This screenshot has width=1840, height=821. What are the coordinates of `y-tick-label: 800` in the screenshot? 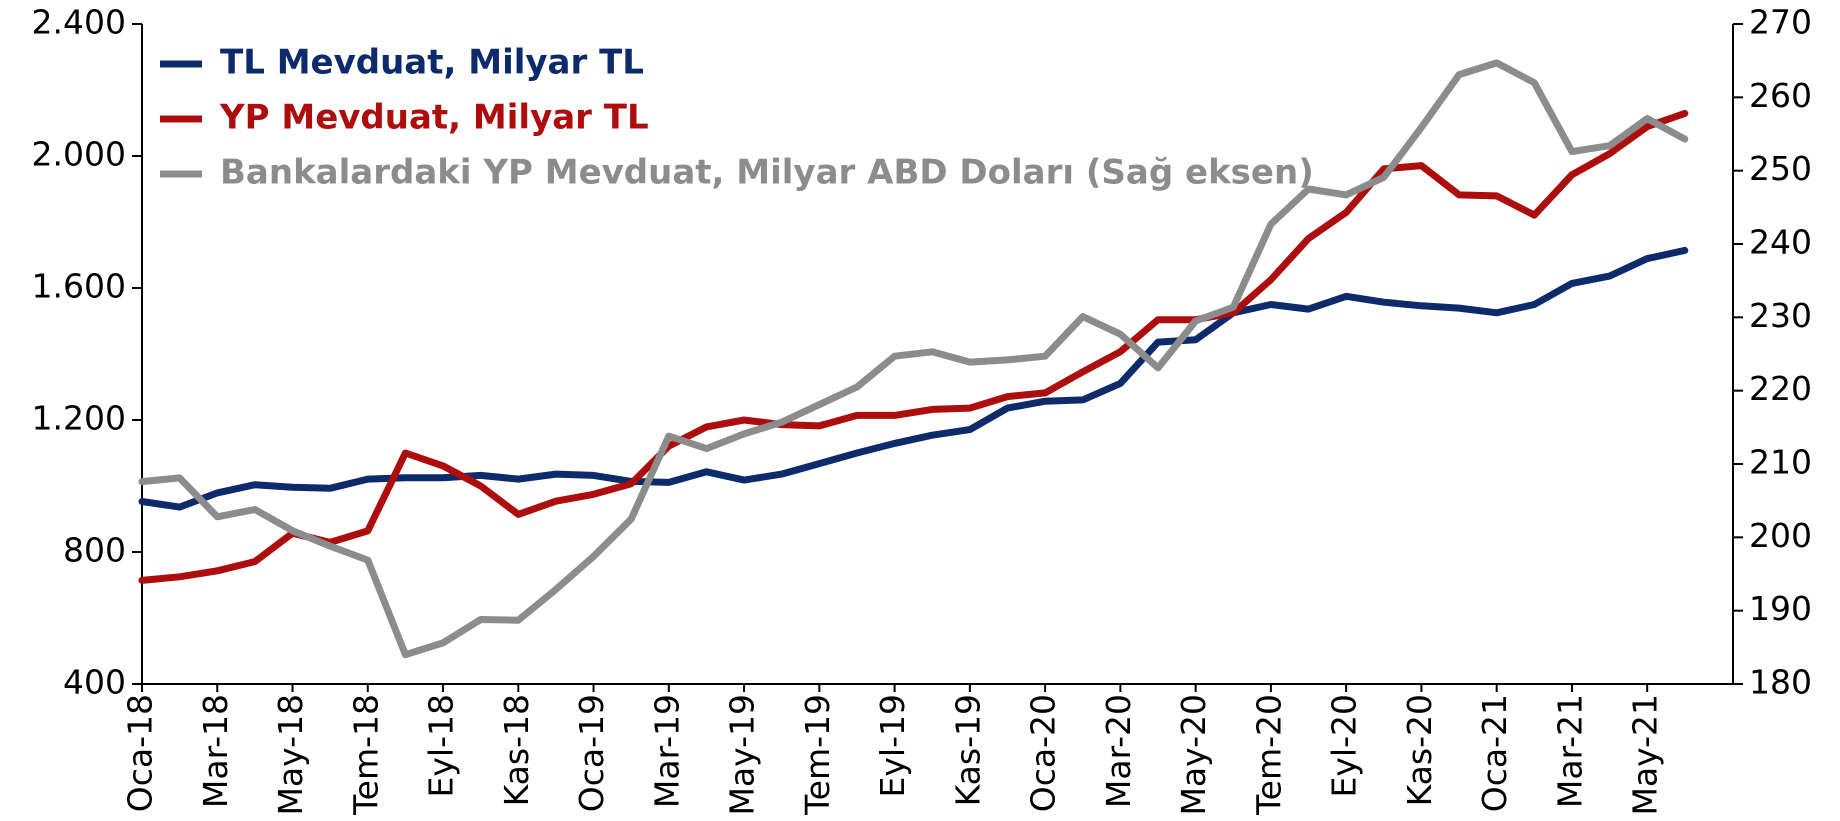 It's located at (94, 550).